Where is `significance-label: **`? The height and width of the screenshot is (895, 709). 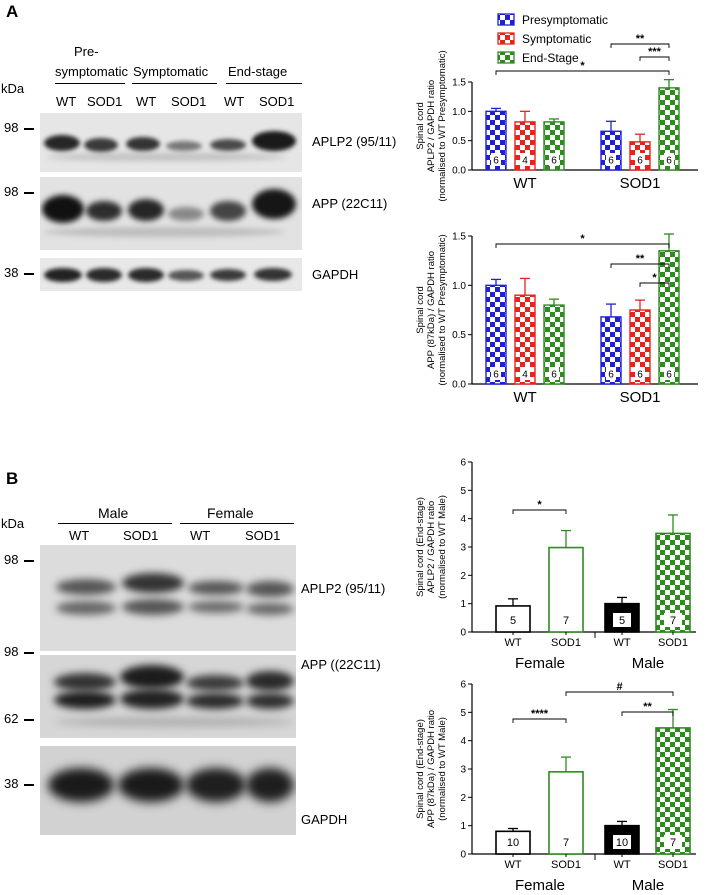 significance-label: ** is located at coordinates (640, 259).